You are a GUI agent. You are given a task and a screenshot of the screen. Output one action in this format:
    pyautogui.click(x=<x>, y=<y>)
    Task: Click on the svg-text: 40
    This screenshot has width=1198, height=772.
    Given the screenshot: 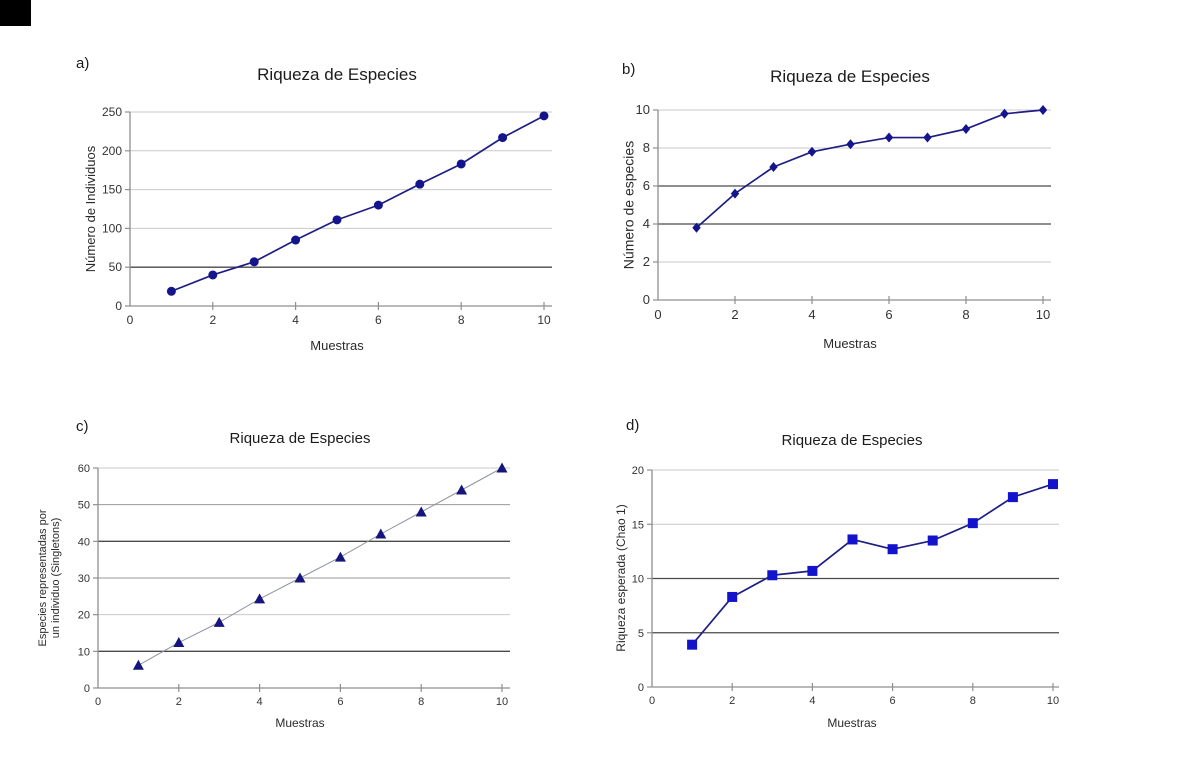 What is the action you would take?
    pyautogui.click(x=84, y=542)
    